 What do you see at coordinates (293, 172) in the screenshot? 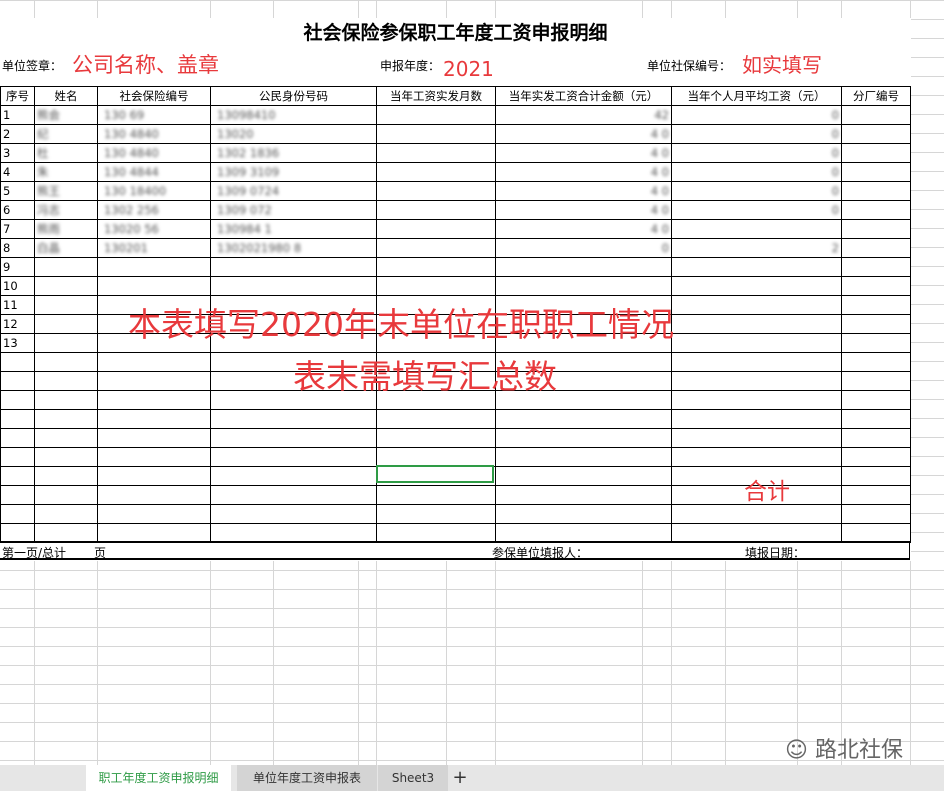
I see `table-cell: 1309 3109` at bounding box center [293, 172].